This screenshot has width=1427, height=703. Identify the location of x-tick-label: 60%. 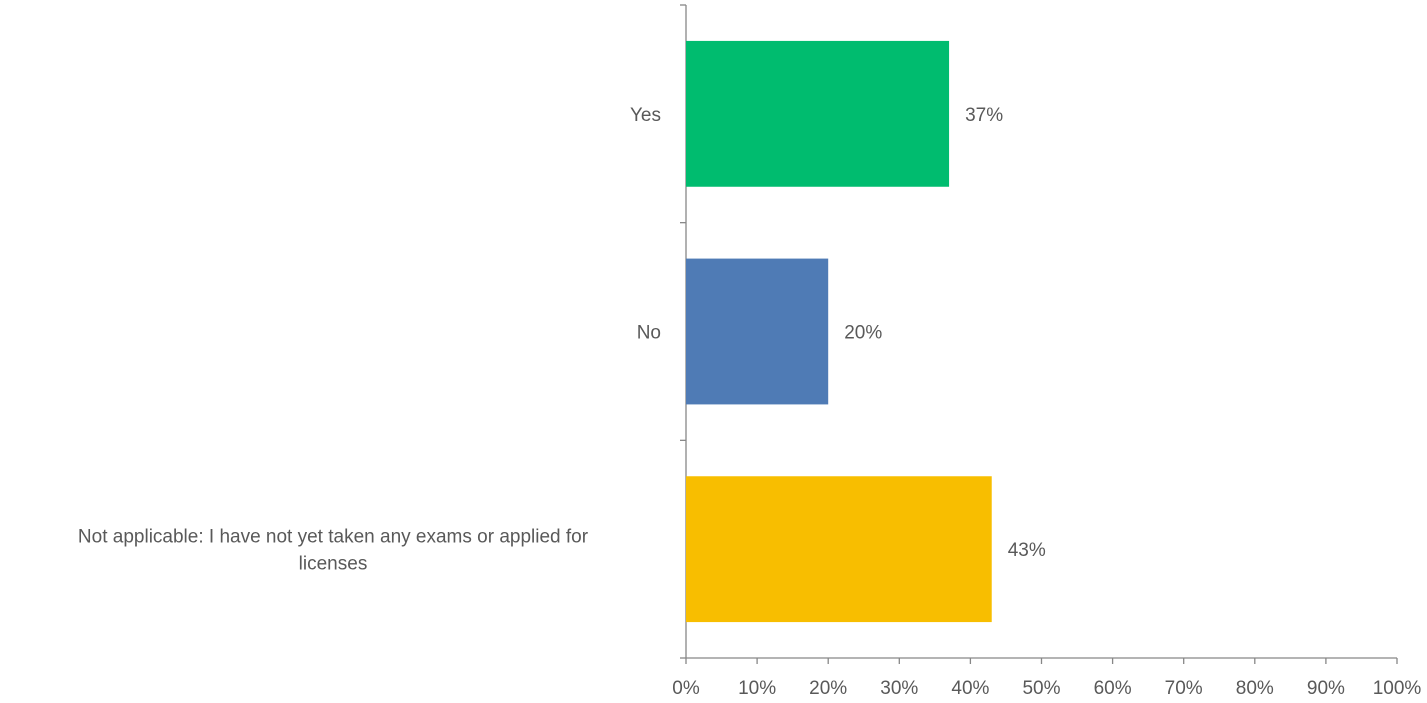
(1113, 688).